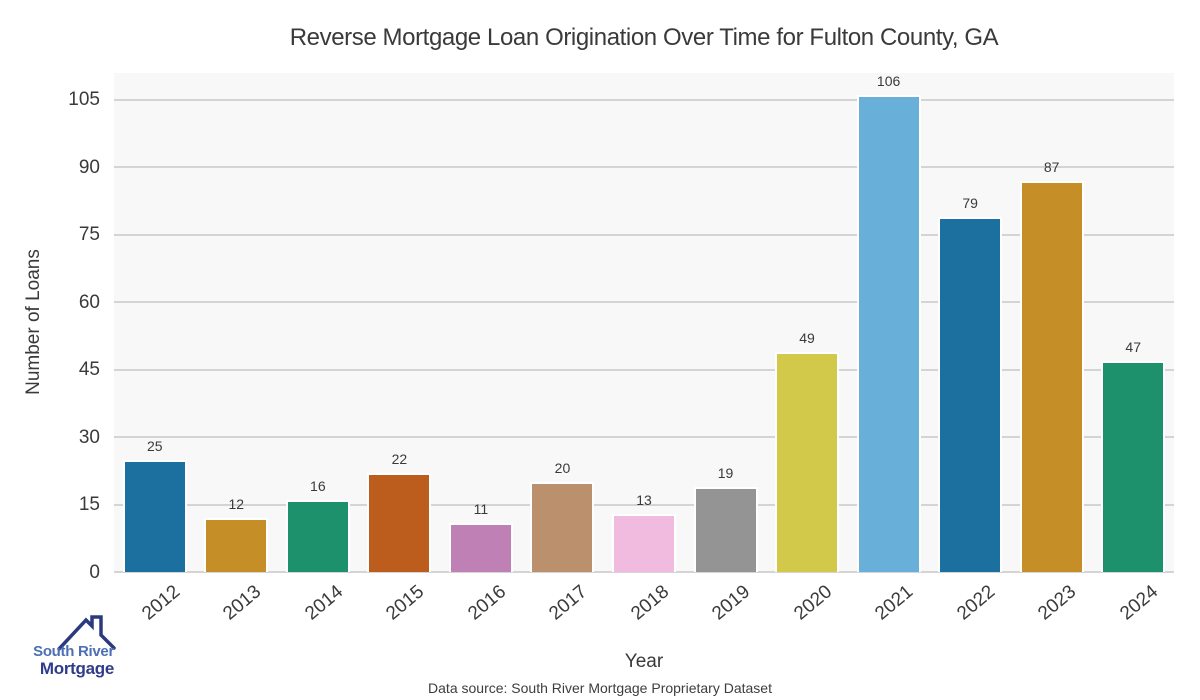 Image resolution: width=1200 pixels, height=700 pixels. I want to click on bar-2022, so click(970, 394).